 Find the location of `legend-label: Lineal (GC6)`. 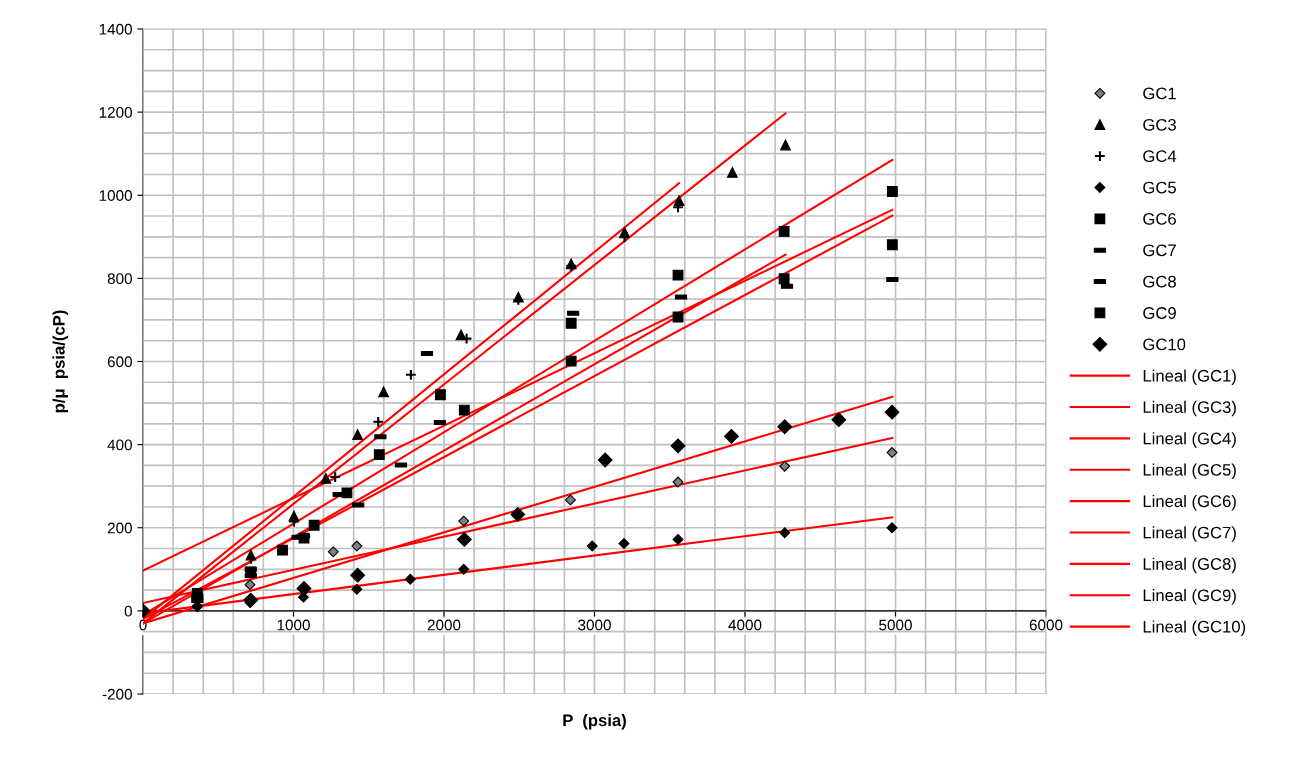

legend-label: Lineal (GC6) is located at coordinates (1189, 502).